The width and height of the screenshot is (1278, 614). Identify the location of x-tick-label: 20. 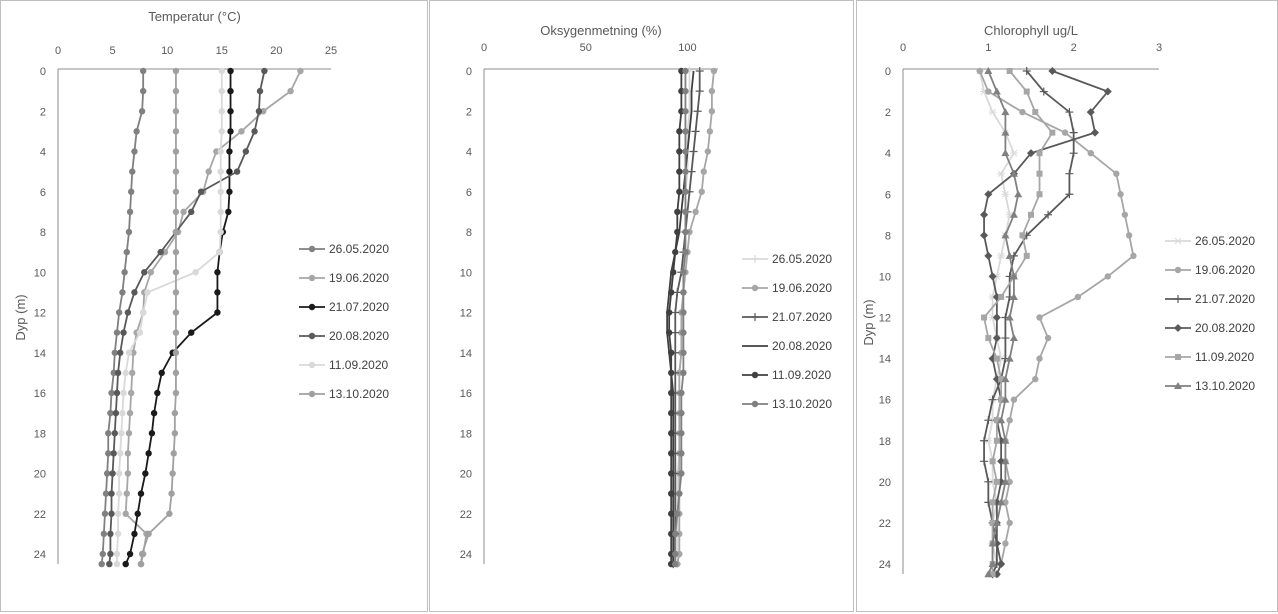
(276, 51).